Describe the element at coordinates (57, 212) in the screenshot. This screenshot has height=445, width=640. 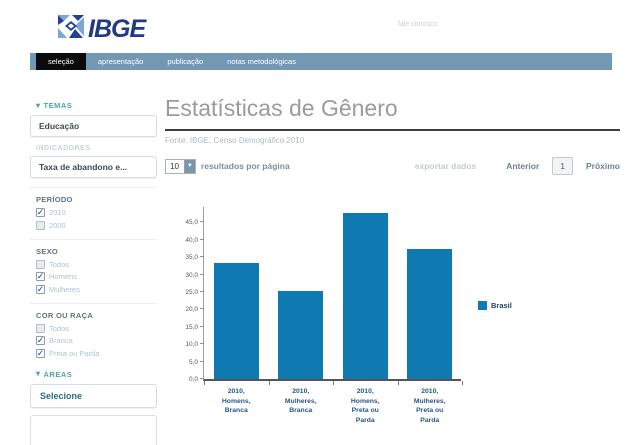
I see `checkbox-label: 2010` at that location.